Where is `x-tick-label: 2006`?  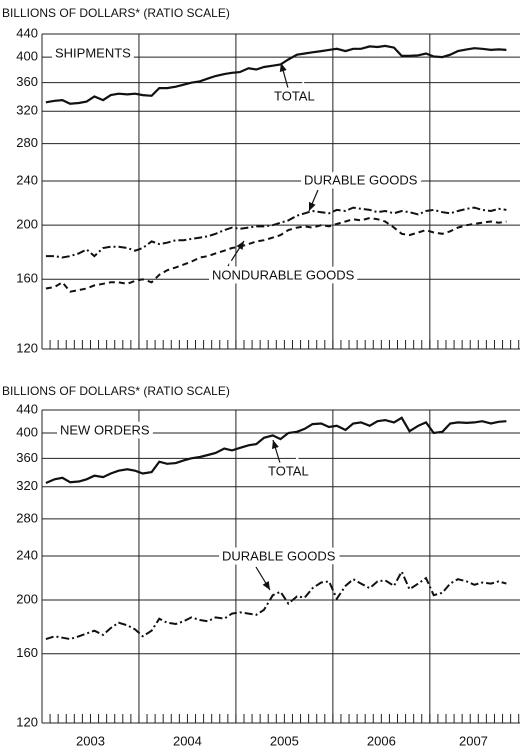 x-tick-label: 2006 is located at coordinates (381, 740).